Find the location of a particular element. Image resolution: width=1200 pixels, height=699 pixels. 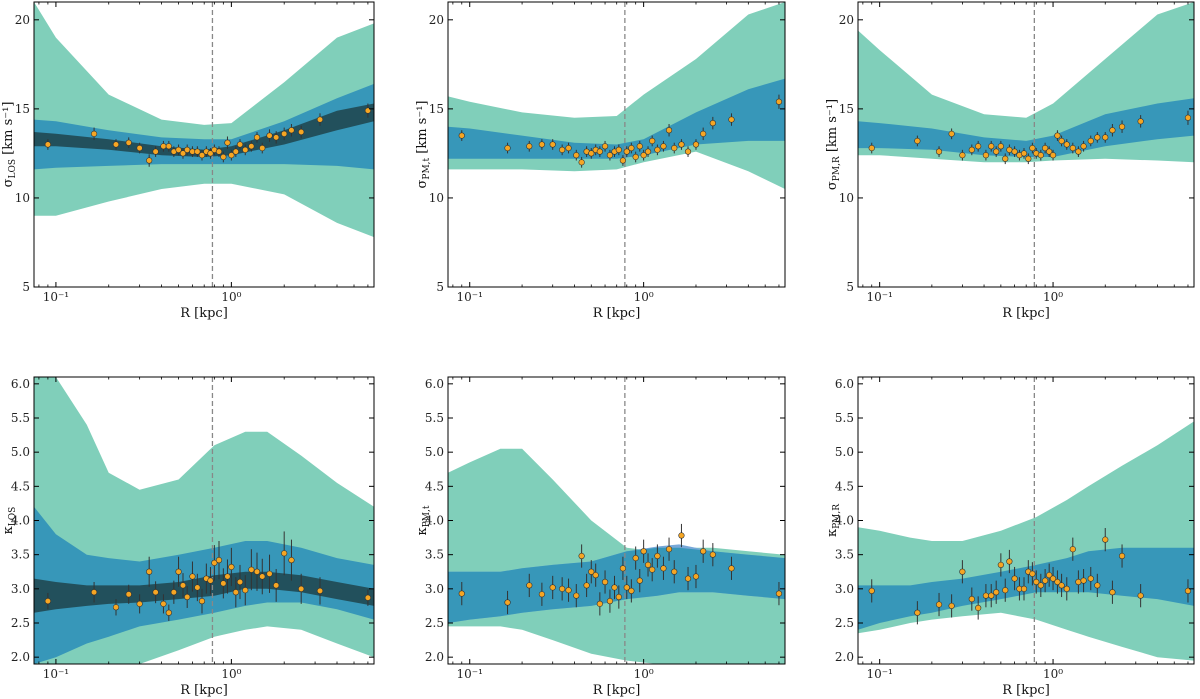

panel-2: 10⁻¹ 10⁰ 5 10 15 20 R [kpc] σPM,t [km s⁻¹] is located at coordinates (600, 161).